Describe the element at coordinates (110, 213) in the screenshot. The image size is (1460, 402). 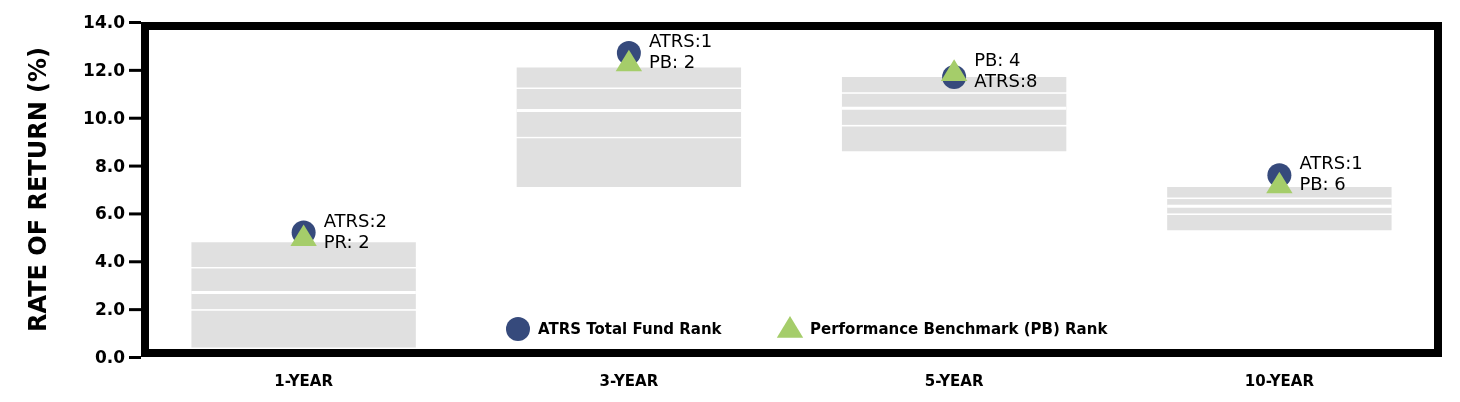
I see `y-tick-label: 6.0` at that location.